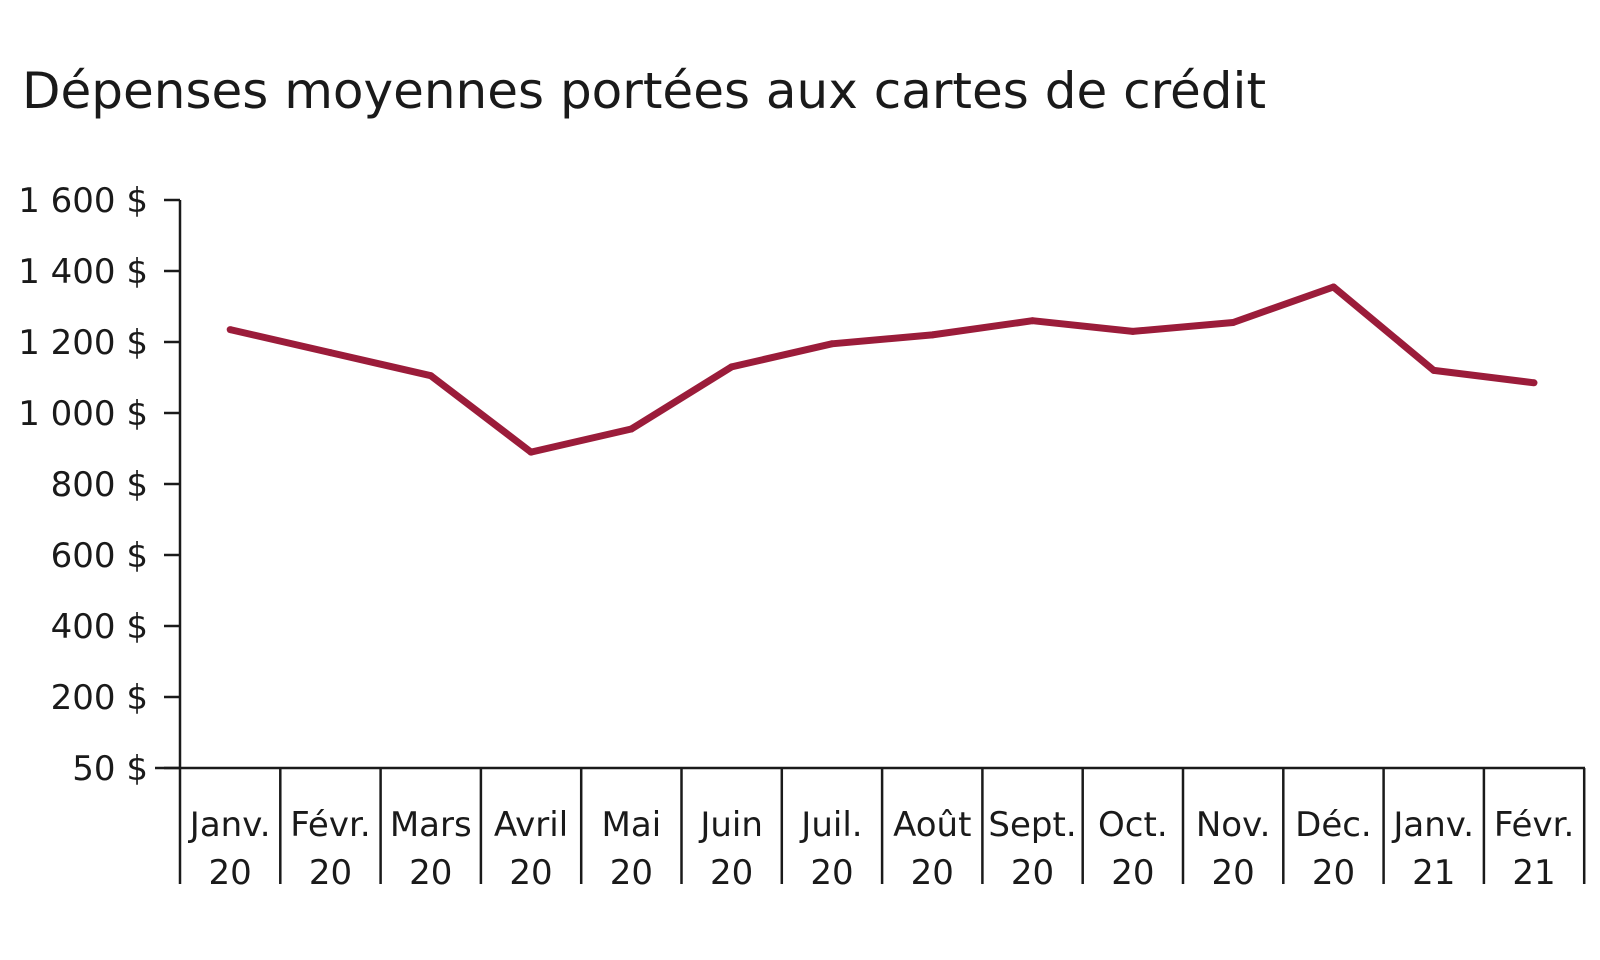  Describe the element at coordinates (632, 825) in the screenshot. I see `x-tick-label-month: Mai` at that location.